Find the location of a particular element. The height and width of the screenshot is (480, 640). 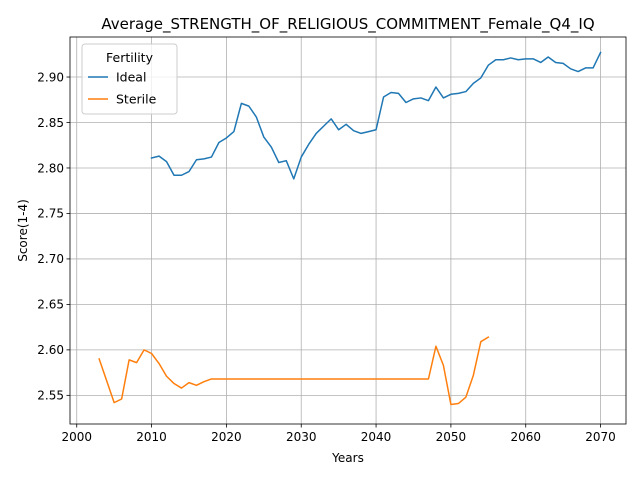

y-tick-label: 2.90 is located at coordinates (50, 77).